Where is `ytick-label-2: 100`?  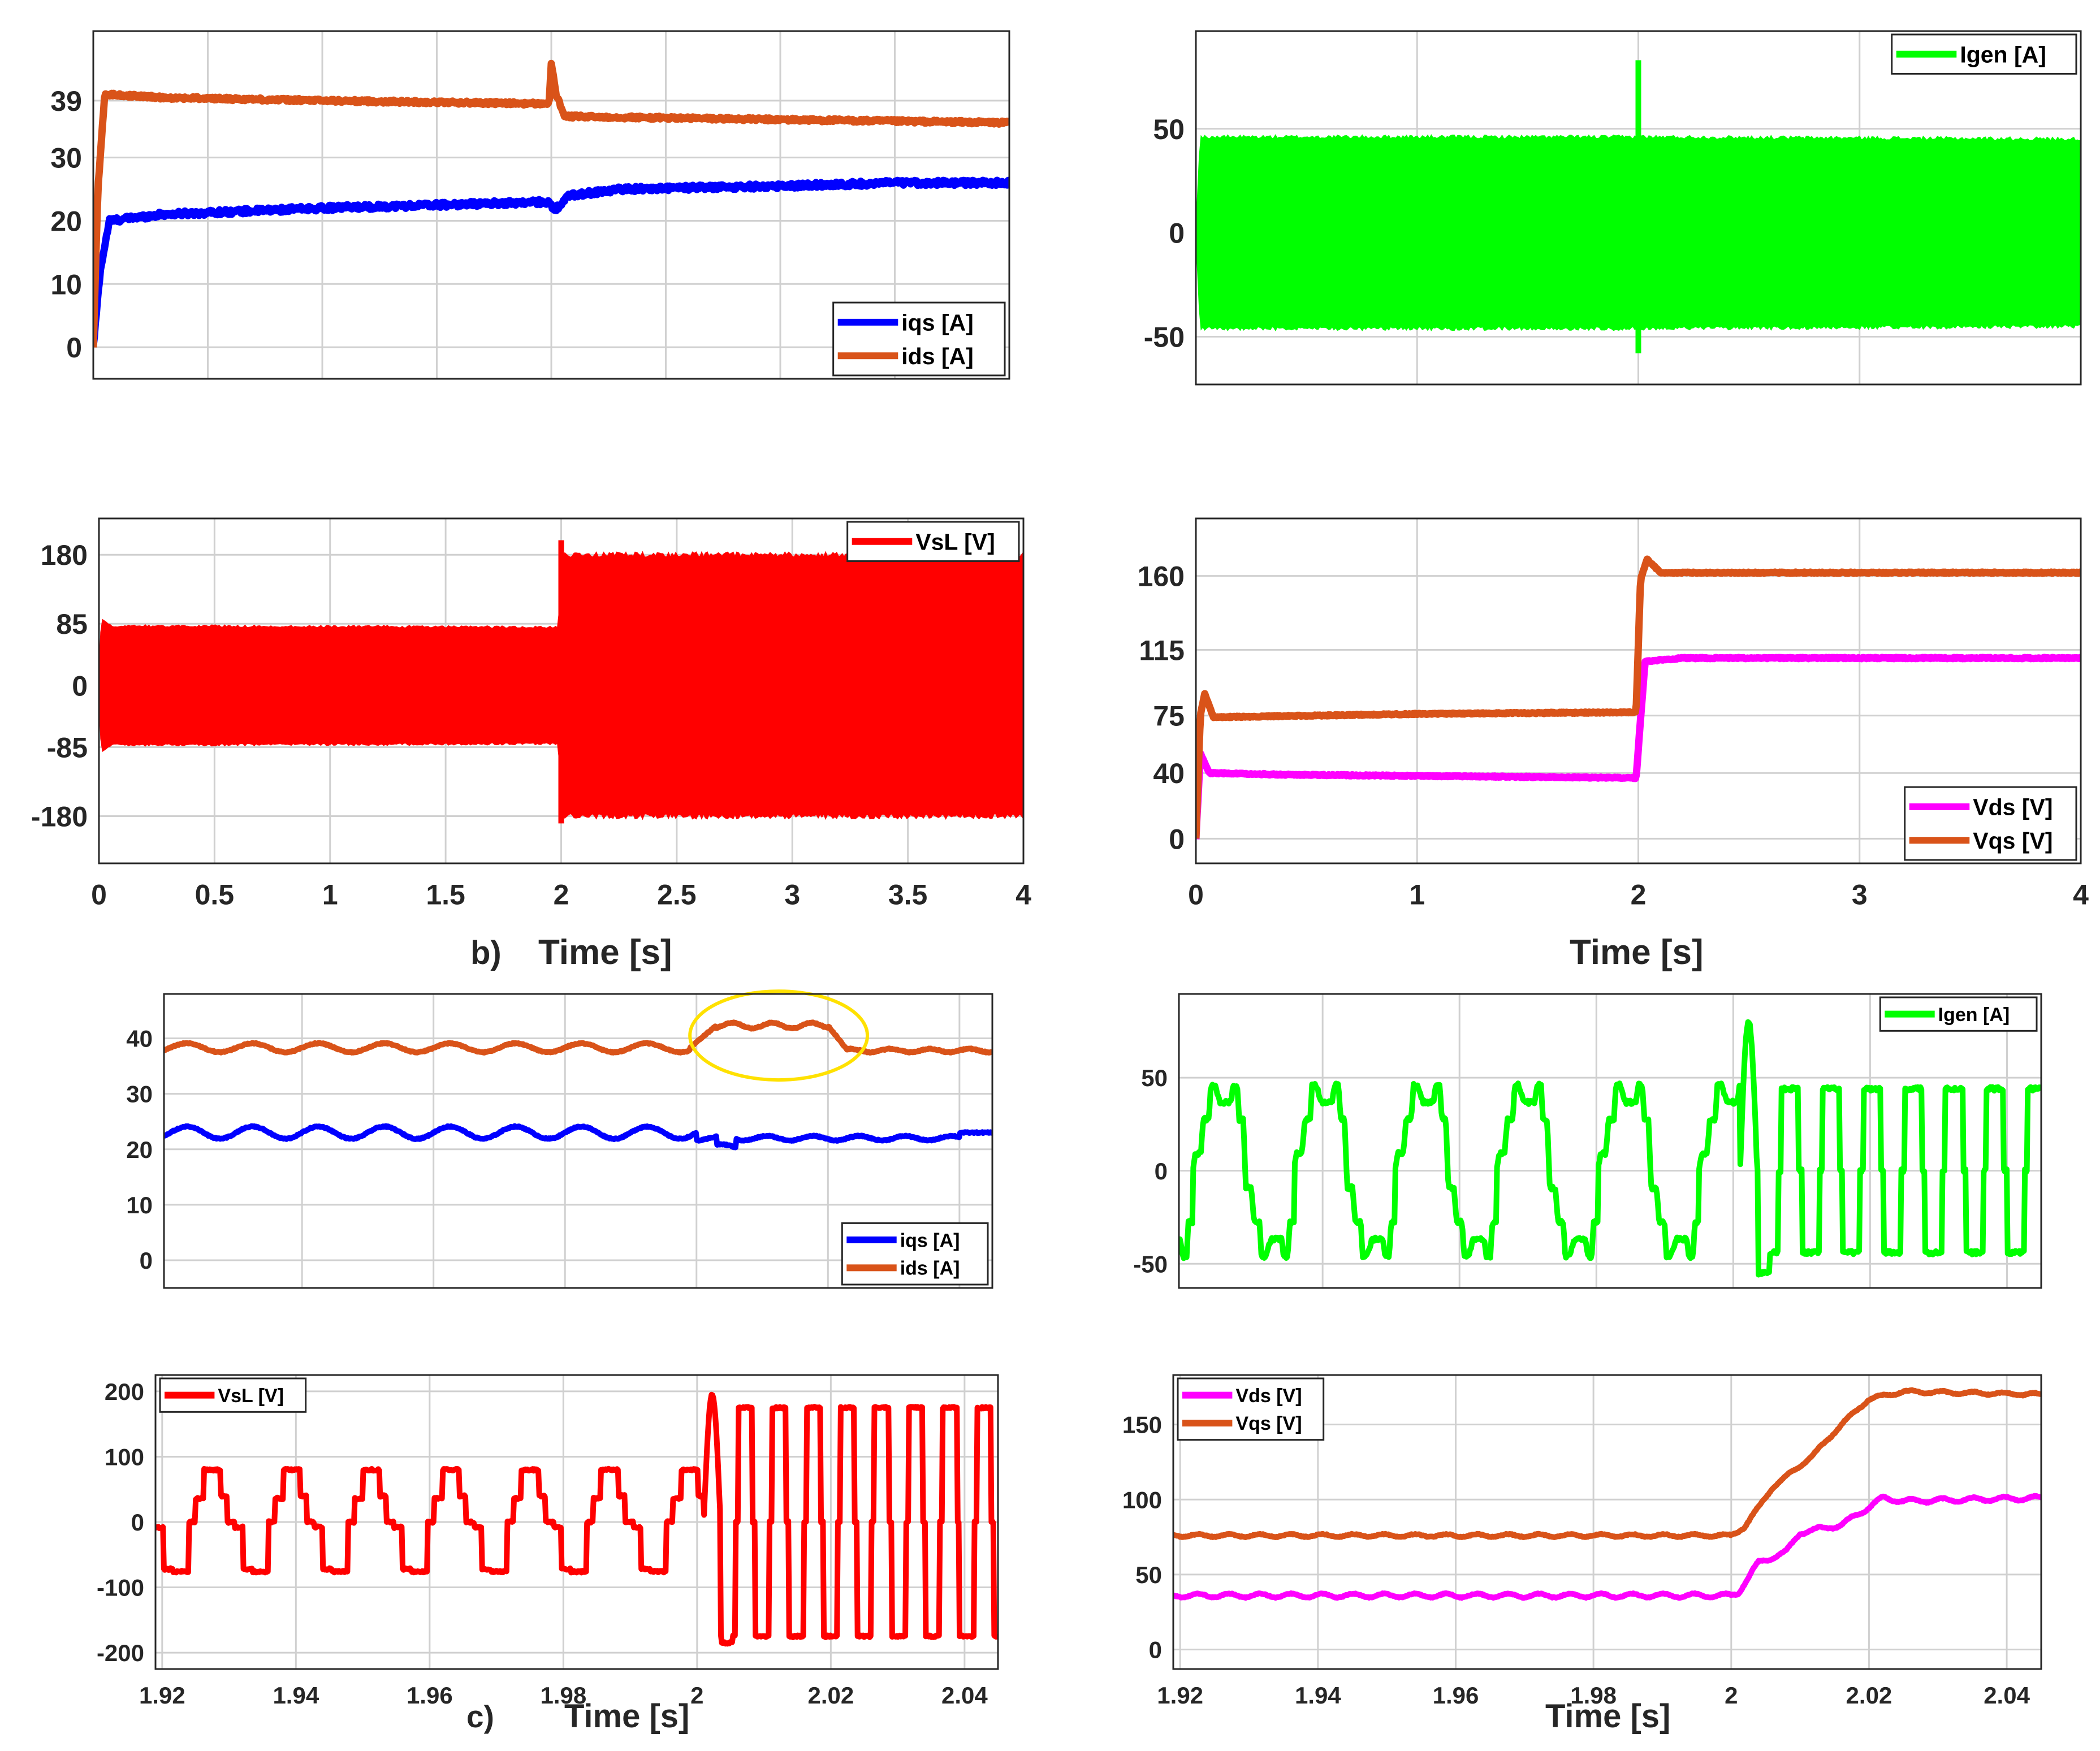
ytick-label-2: 100 is located at coordinates (1142, 1499).